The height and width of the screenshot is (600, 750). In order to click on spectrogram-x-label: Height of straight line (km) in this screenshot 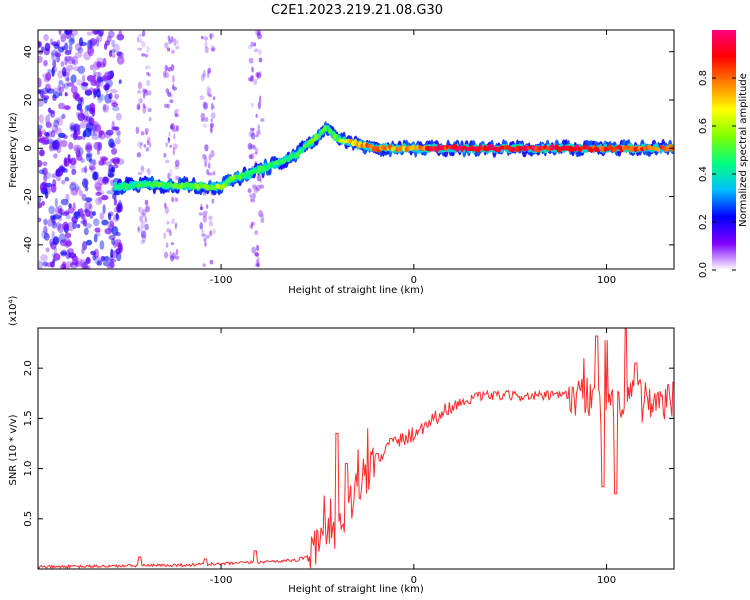, I will do `click(356, 290)`.